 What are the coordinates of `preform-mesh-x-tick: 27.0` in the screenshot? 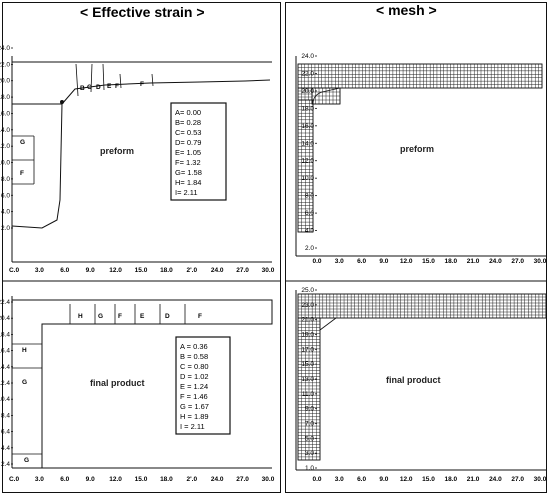 It's located at (517, 261).